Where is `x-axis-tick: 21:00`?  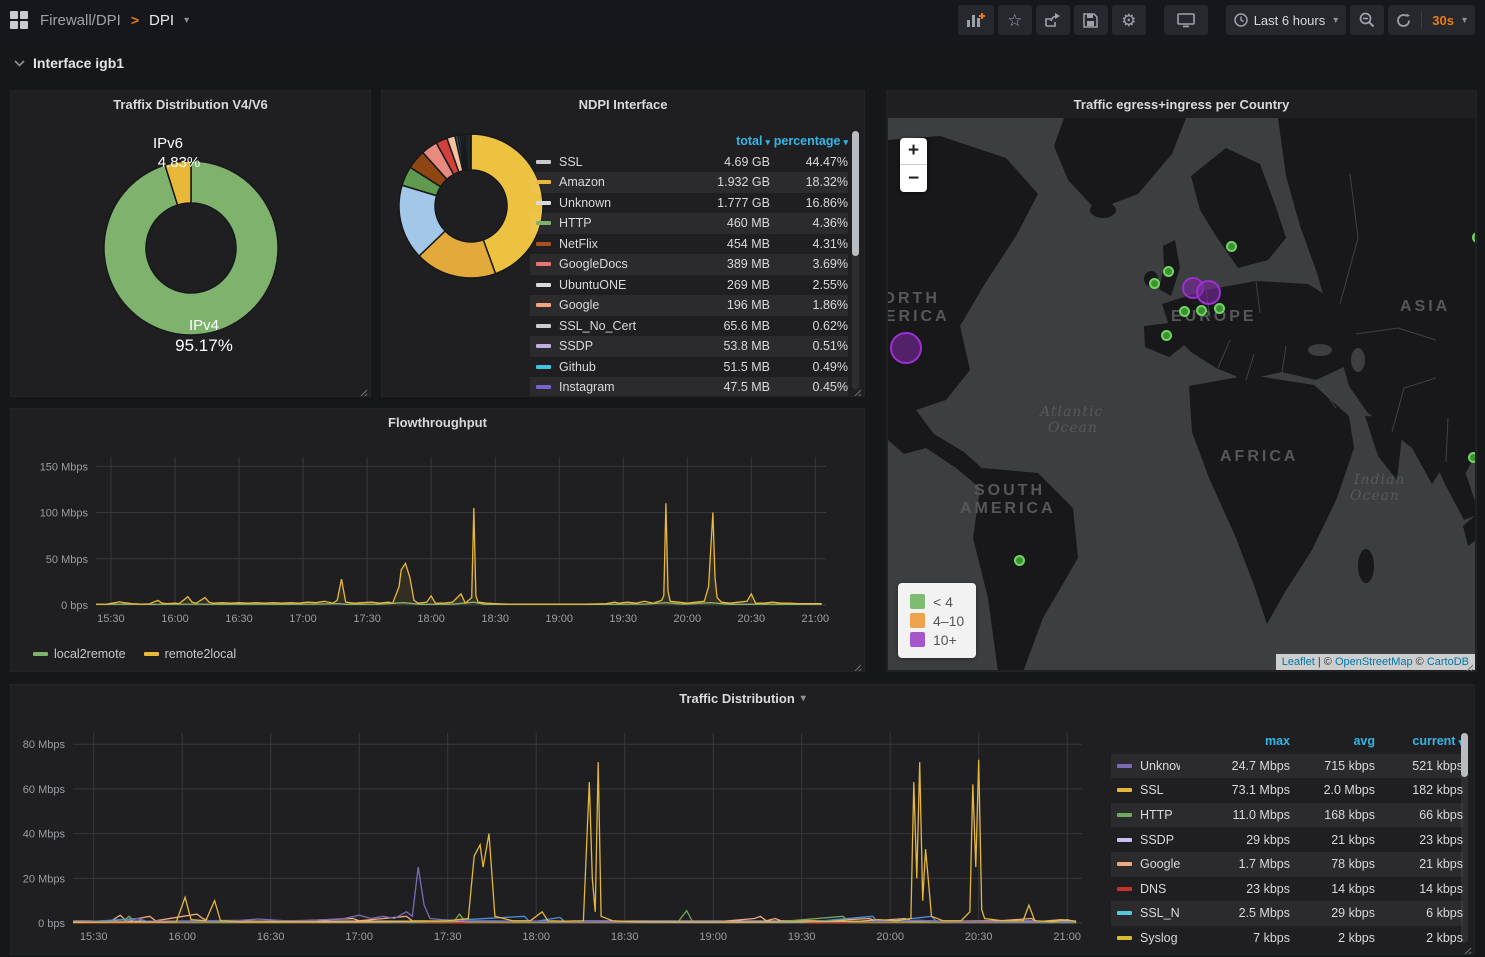
x-axis-tick: 21:00 is located at coordinates (816, 619).